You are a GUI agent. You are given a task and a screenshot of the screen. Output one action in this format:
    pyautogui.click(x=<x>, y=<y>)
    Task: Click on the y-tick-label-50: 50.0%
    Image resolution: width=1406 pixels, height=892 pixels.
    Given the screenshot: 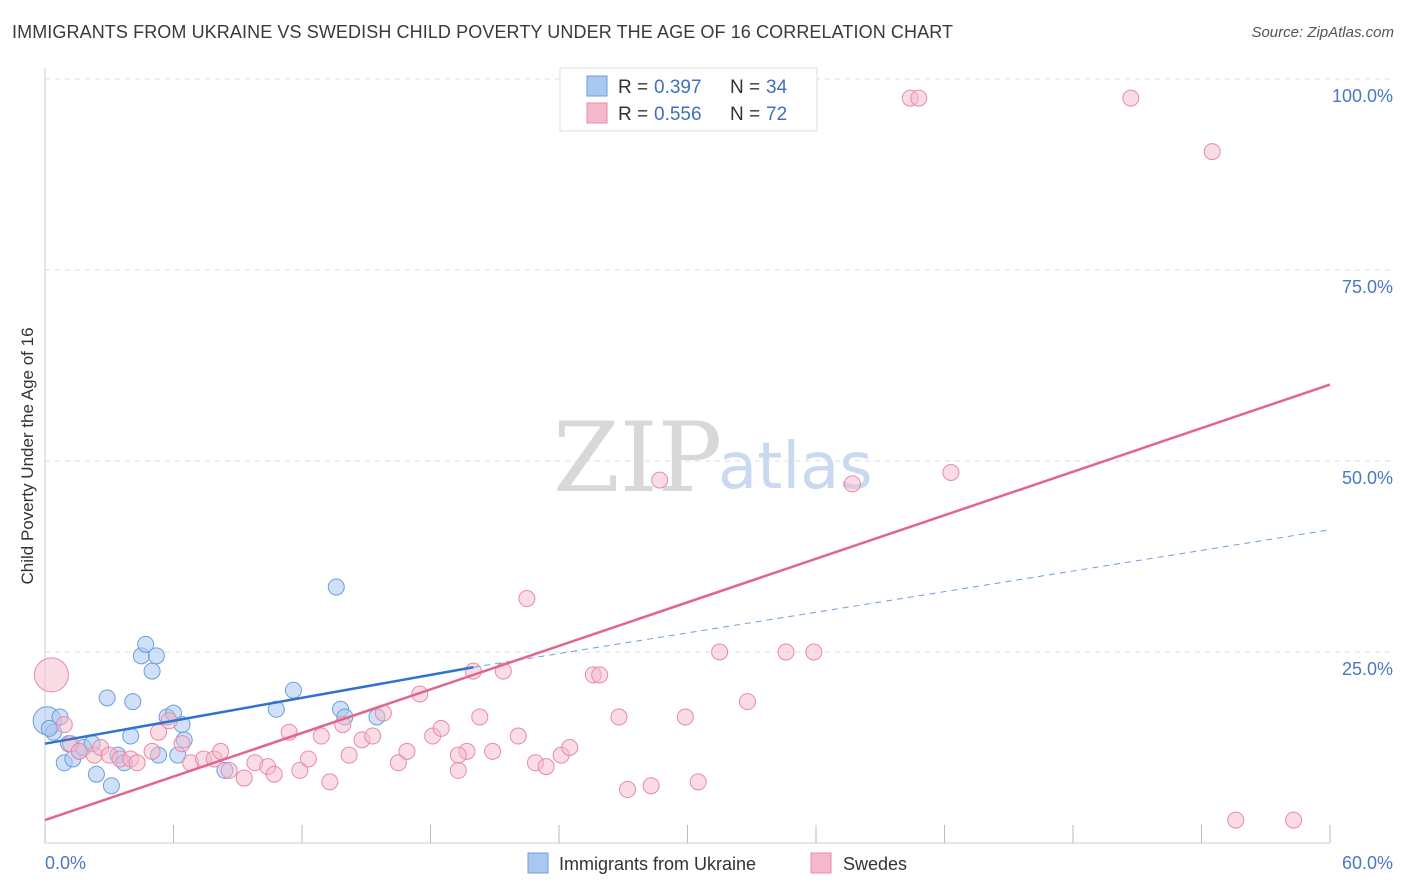 What is the action you would take?
    pyautogui.click(x=1367, y=478)
    